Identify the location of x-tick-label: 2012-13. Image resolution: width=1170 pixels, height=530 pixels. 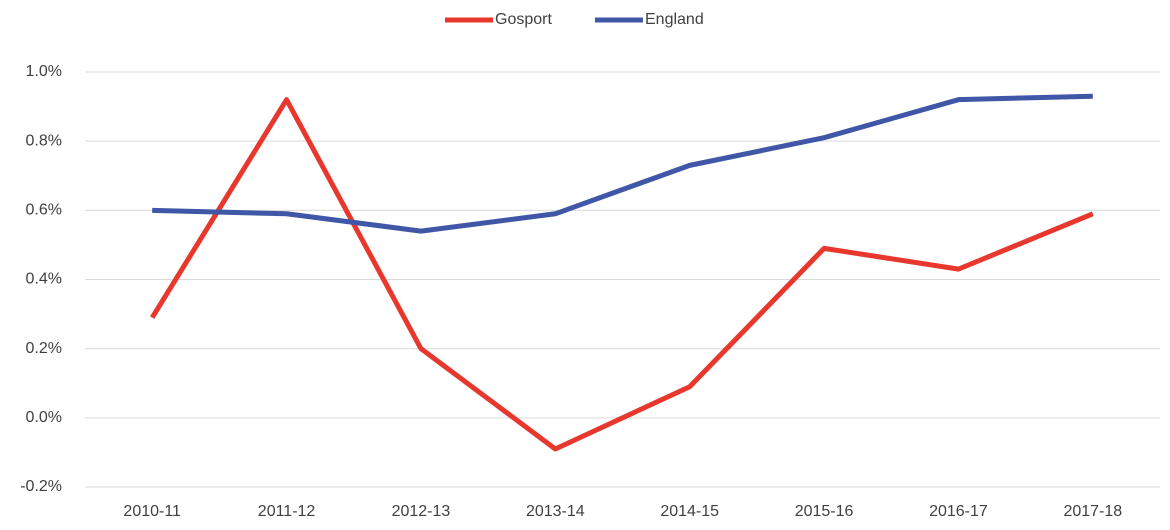
(421, 511).